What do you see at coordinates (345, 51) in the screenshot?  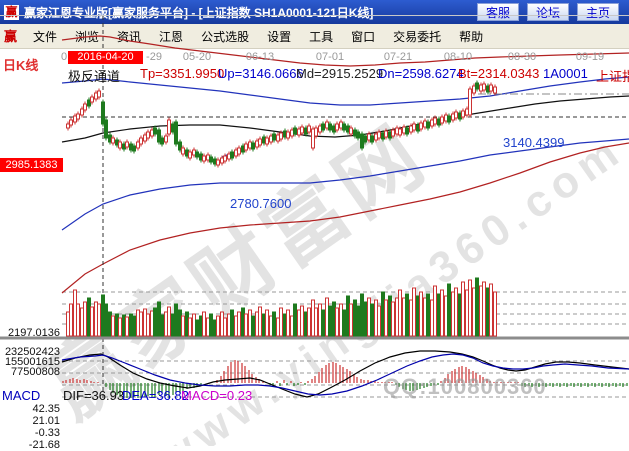 I see `channel-line-tp` at bounding box center [345, 51].